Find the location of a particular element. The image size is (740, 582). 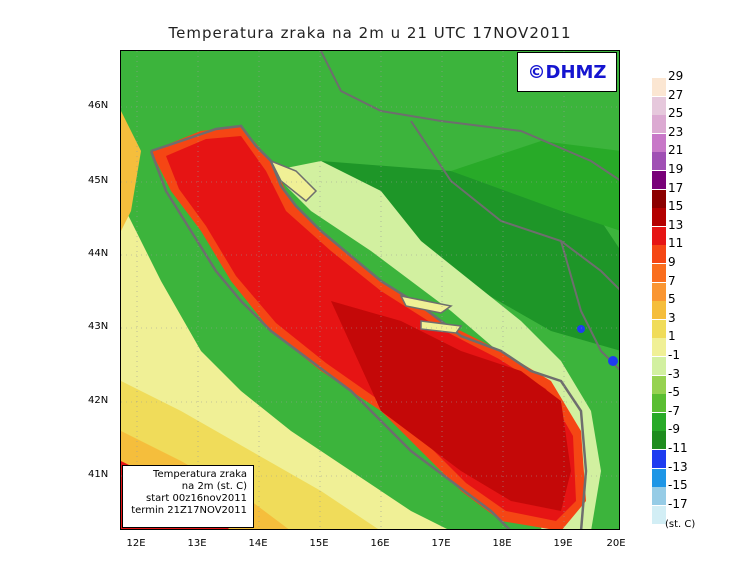

legend-label: 17 is located at coordinates (676, 187).